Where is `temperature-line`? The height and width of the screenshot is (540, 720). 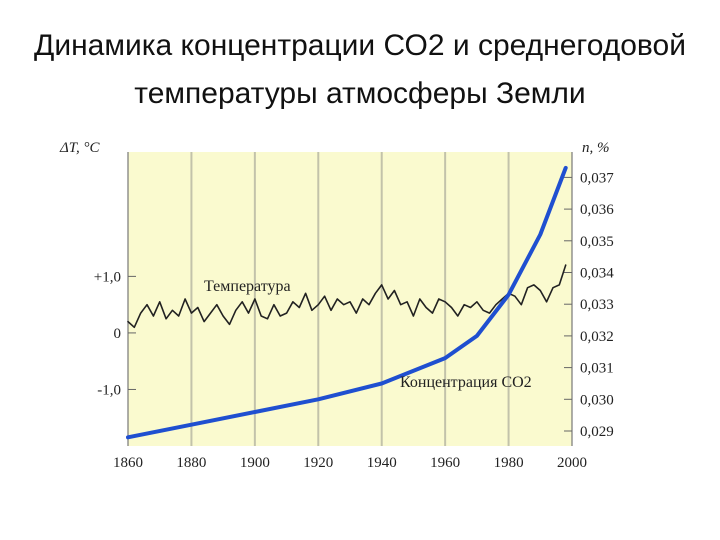
temperature-line is located at coordinates (347, 296).